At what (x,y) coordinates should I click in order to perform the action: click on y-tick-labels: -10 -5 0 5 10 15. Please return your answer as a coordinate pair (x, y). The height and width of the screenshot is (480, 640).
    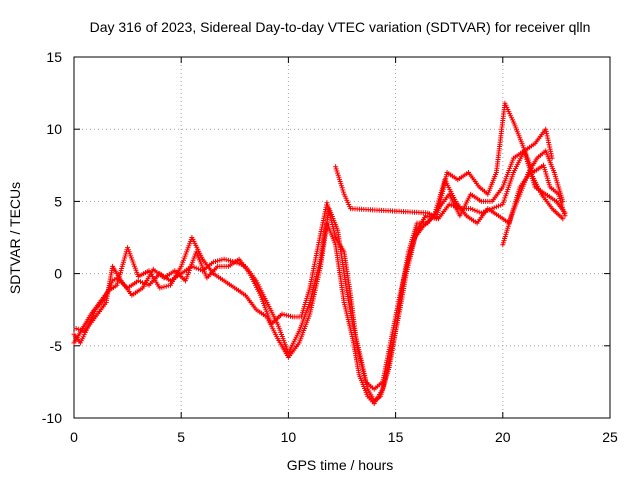
    Looking at the image, I should click on (52, 237).